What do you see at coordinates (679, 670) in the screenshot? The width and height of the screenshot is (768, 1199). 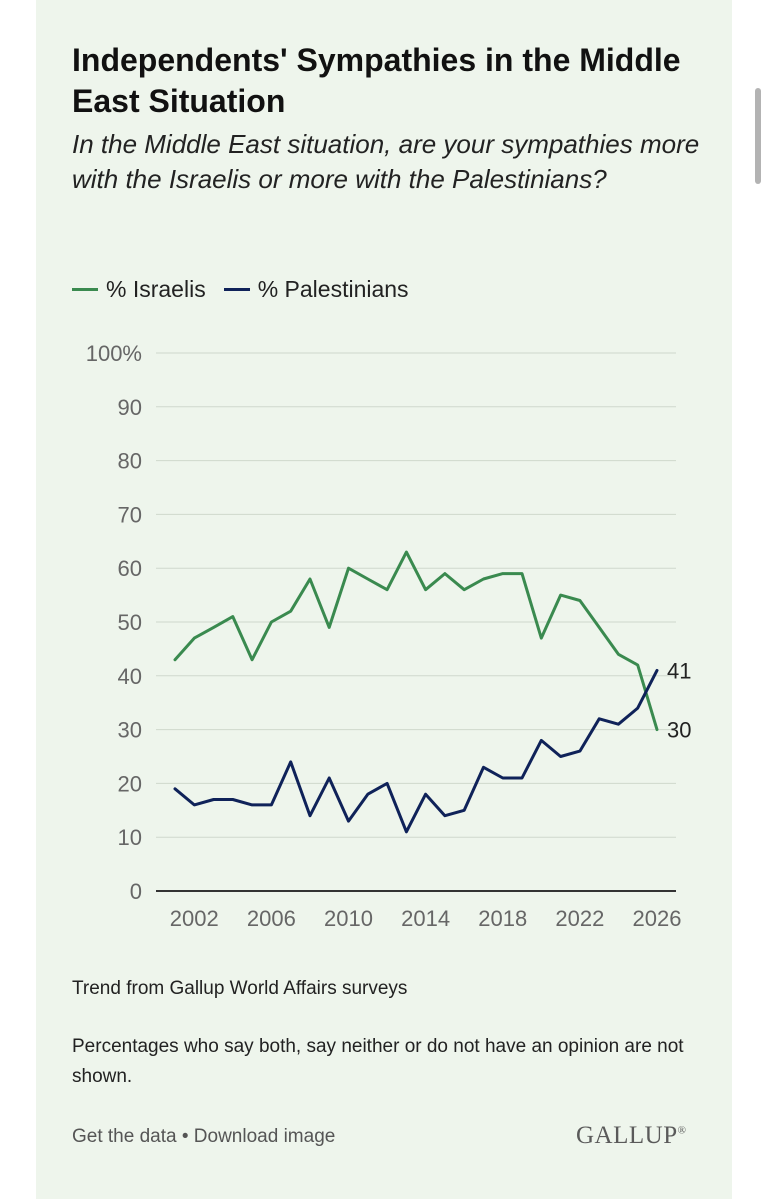 I see `end-label-palestinians: 41` at bounding box center [679, 670].